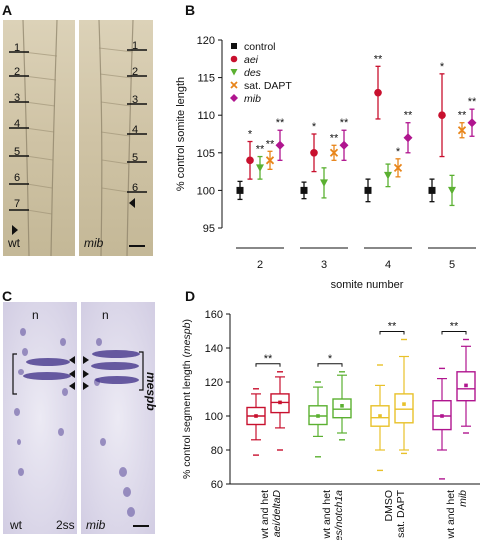 This screenshot has height=540, width=500. What do you see at coordinates (190, 296) in the screenshot?
I see `panel-label-d: D` at bounding box center [190, 296].